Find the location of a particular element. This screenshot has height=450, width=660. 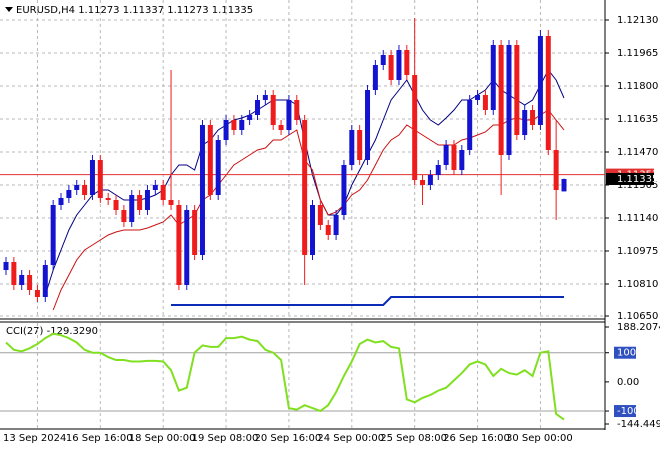

y-tick-label: 1.11305 is located at coordinates (637, 185).